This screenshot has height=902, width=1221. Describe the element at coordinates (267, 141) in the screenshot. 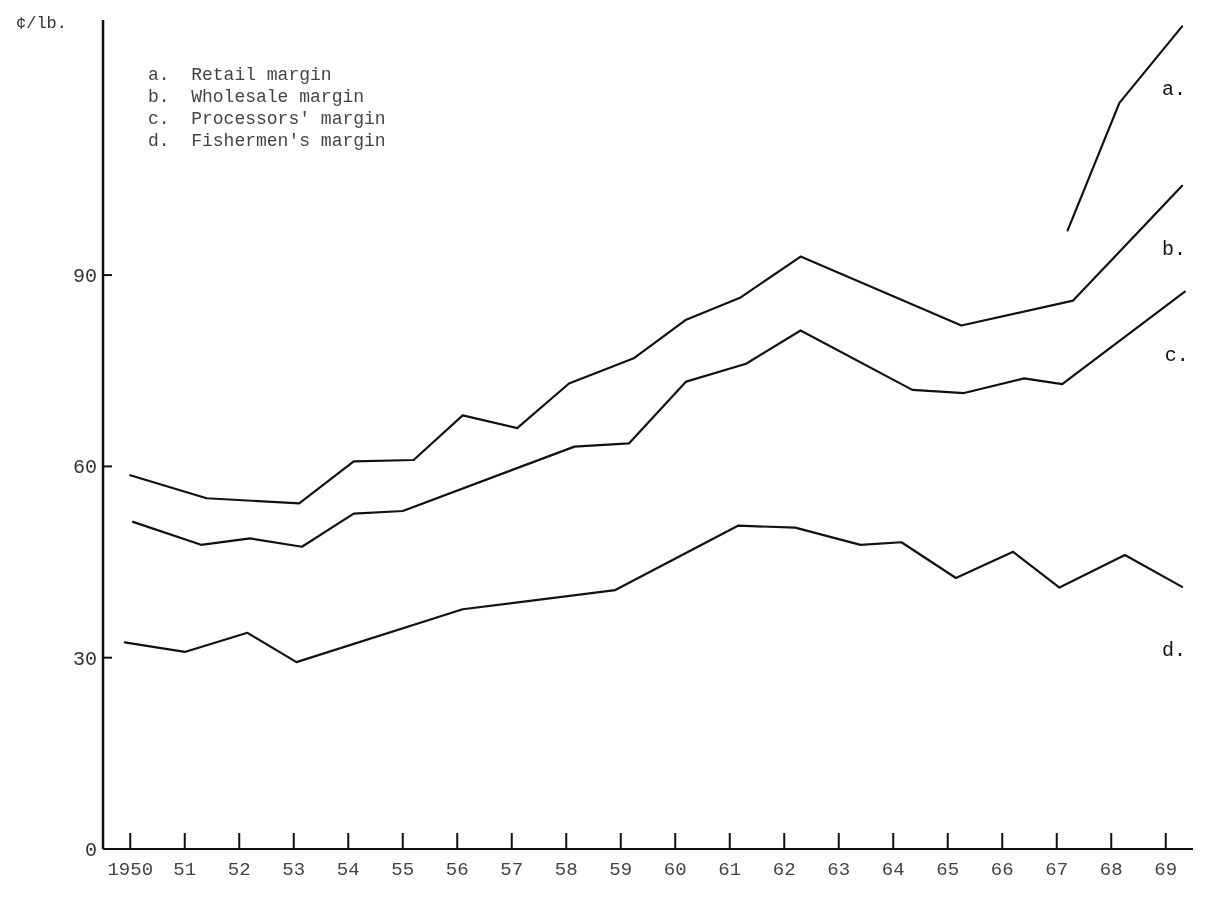

I see `annotation: d. Fishermen's margin` at that location.